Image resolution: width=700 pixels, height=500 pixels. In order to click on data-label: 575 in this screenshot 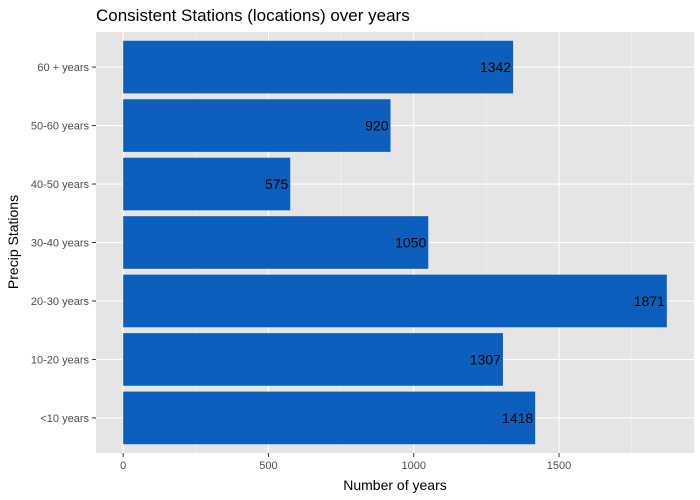, I will do `click(277, 184)`.